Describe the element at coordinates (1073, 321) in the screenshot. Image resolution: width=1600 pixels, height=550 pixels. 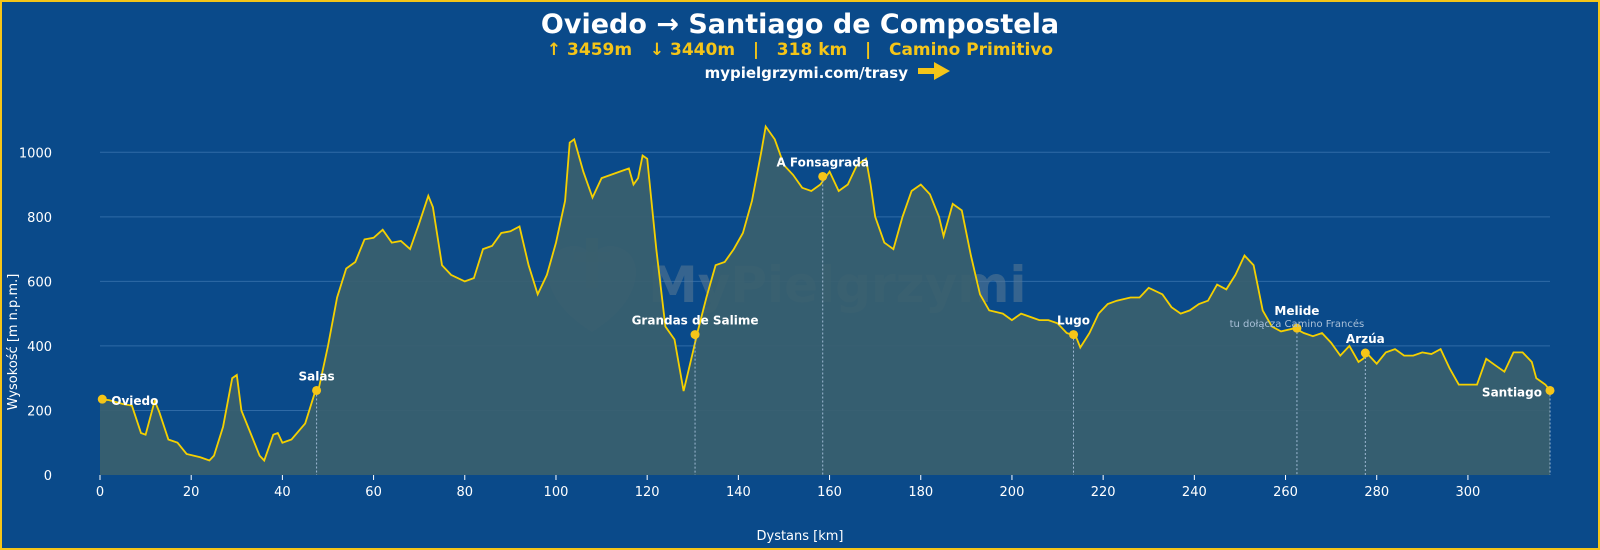
I see `waypoint-label: Lugo` at that location.